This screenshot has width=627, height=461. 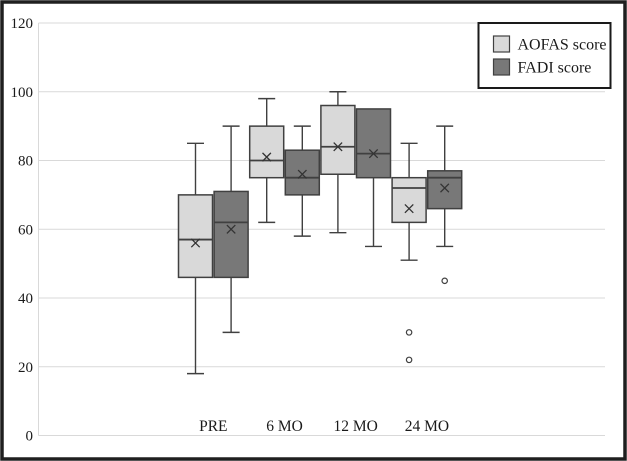 I want to click on box-aofas-6mo, so click(x=266, y=152).